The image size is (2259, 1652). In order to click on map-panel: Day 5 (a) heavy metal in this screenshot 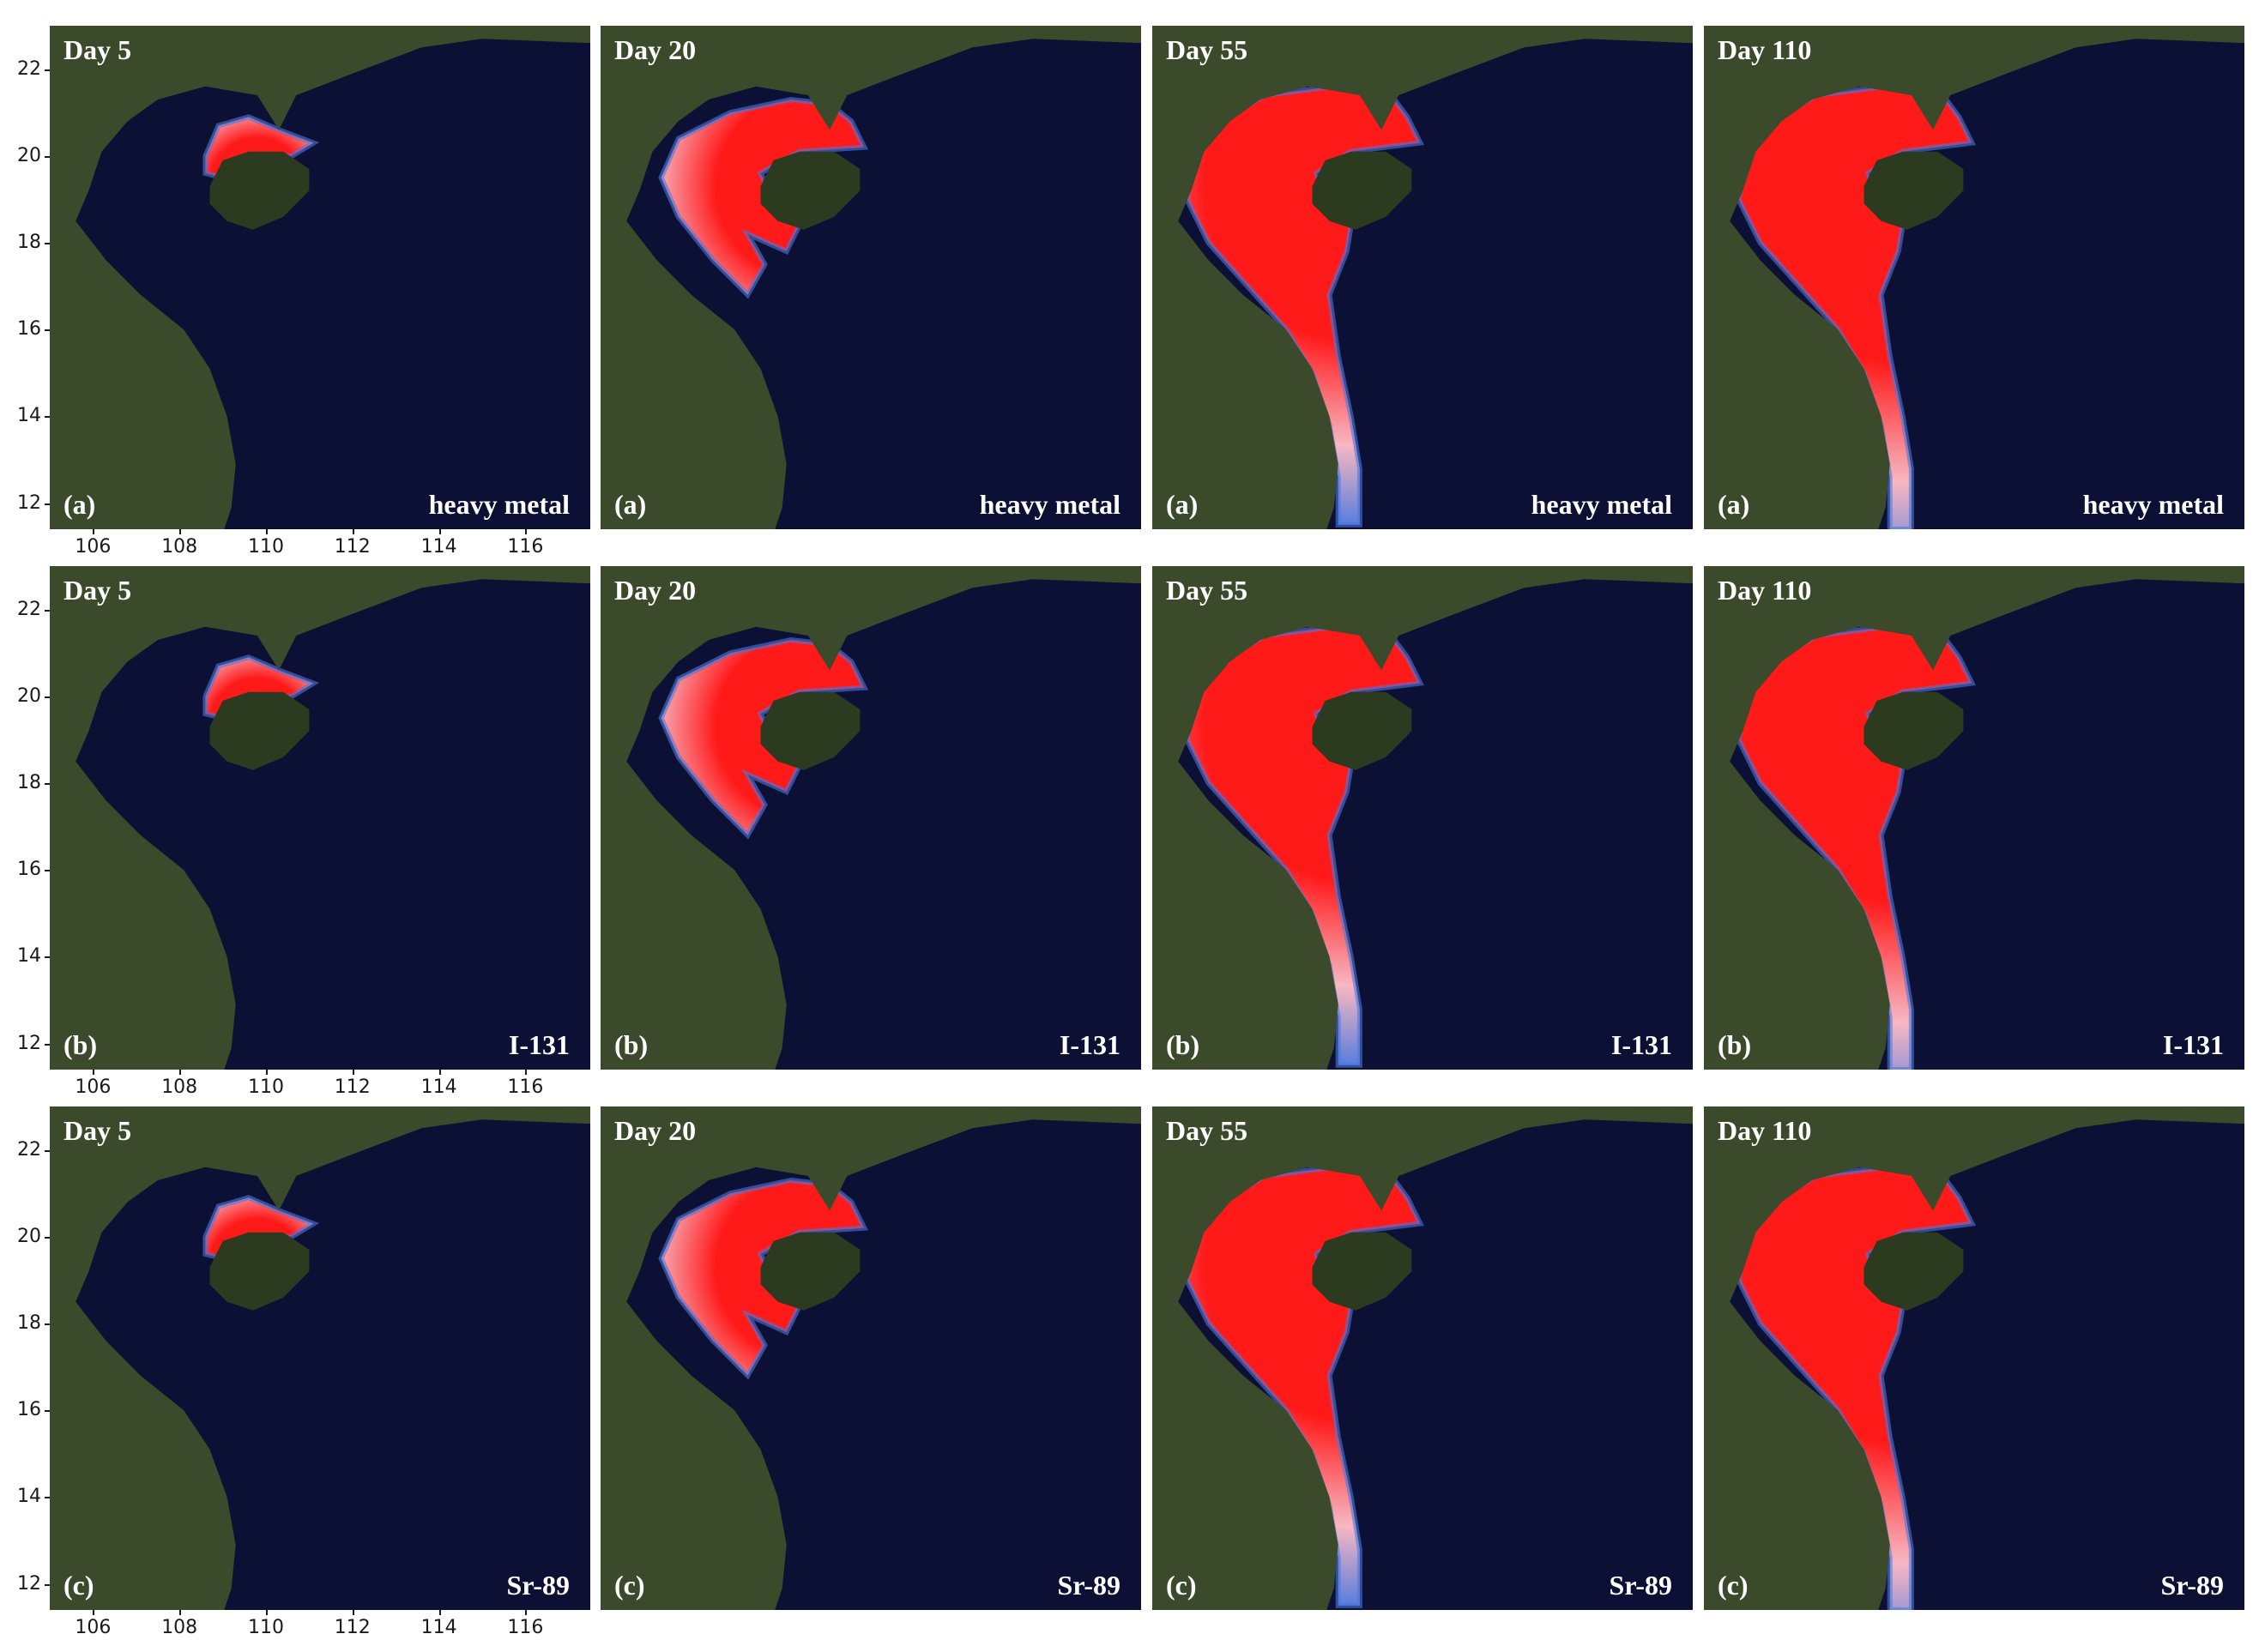, I will do `click(320, 277)`.